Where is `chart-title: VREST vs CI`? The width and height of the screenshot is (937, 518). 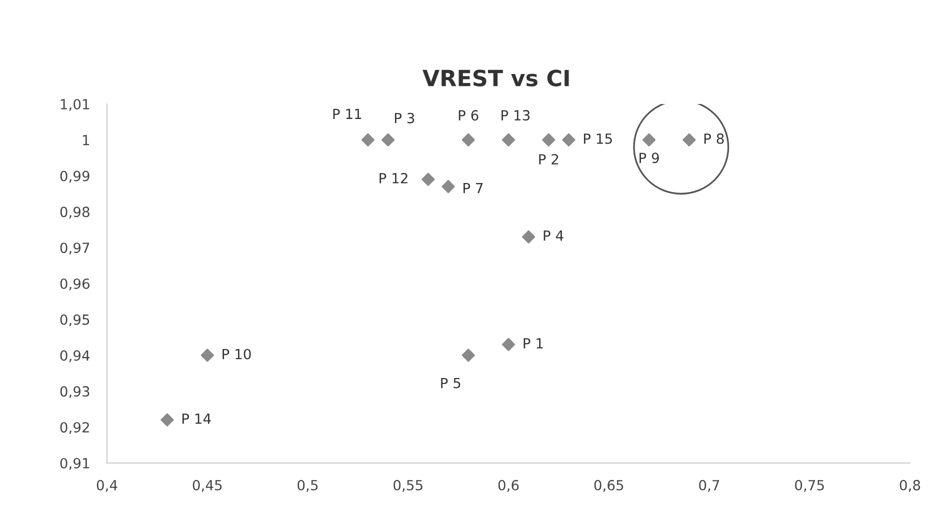 chart-title: VREST vs CI is located at coordinates (495, 78).